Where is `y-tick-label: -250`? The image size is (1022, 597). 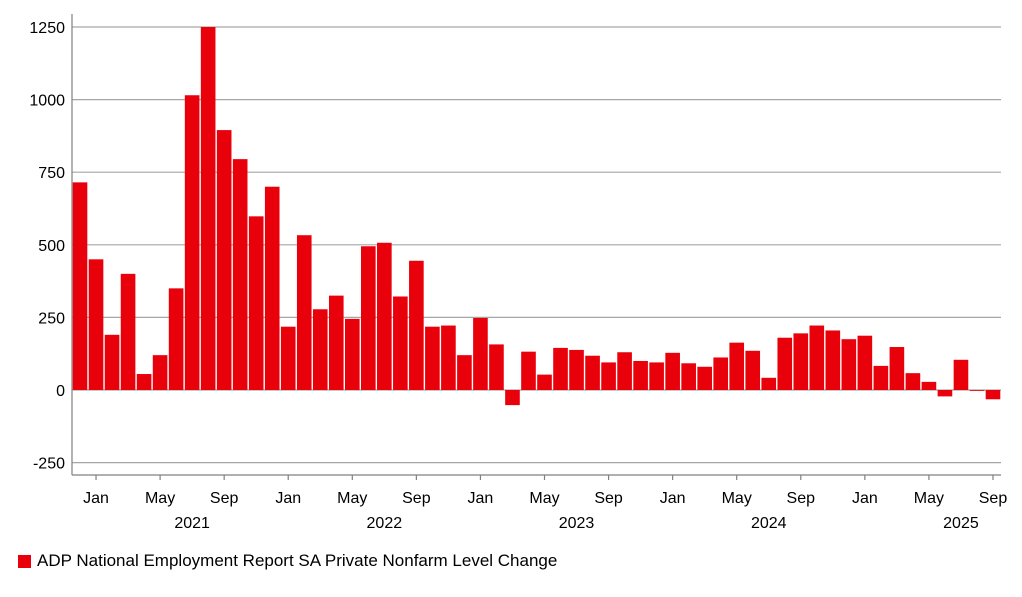 y-tick-label: -250 is located at coordinates (49, 464).